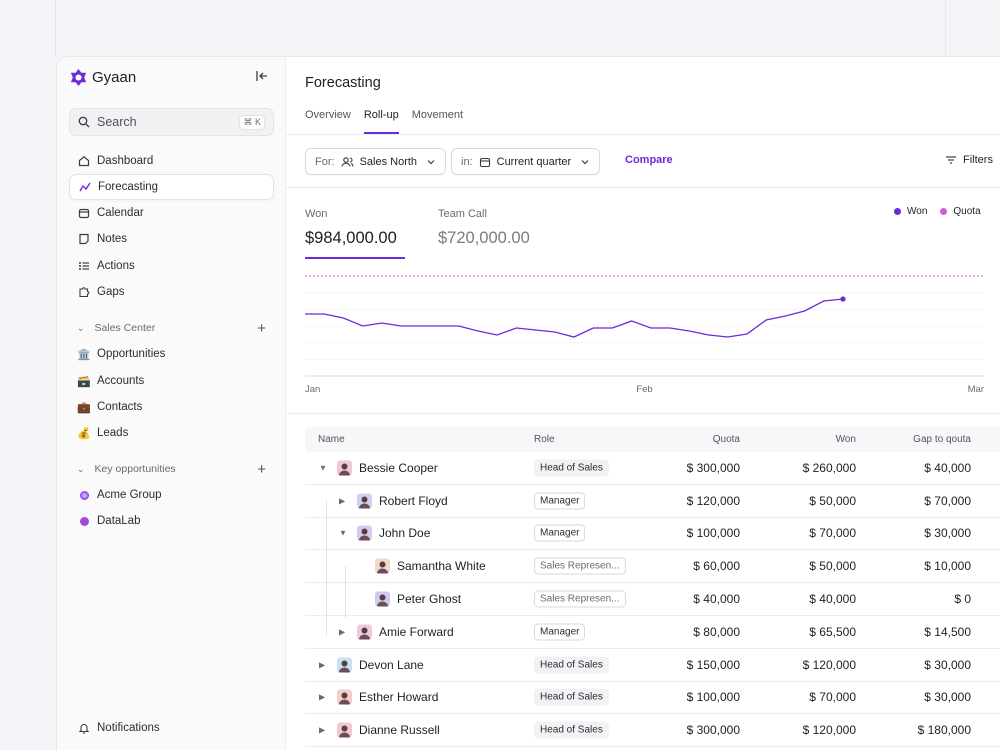 This screenshot has height=750, width=1000. I want to click on divider, so click(643, 134).